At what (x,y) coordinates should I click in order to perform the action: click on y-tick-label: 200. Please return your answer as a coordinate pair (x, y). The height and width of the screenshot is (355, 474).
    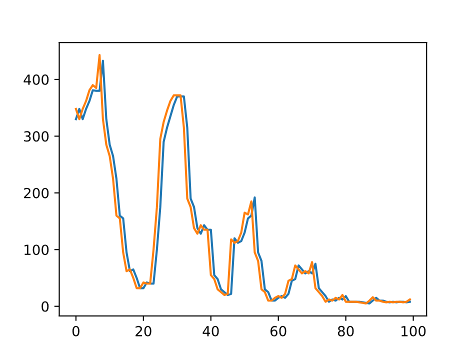
    Looking at the image, I should click on (36, 193).